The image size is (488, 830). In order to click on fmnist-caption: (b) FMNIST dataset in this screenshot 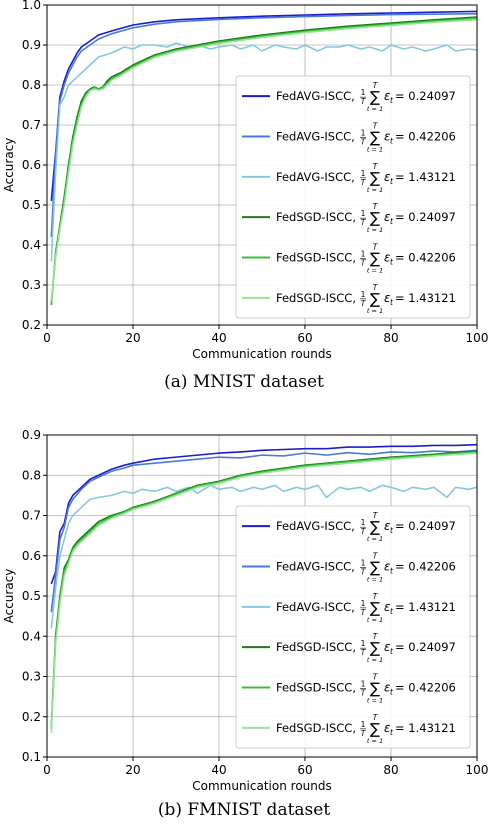, I will do `click(244, 810)`.